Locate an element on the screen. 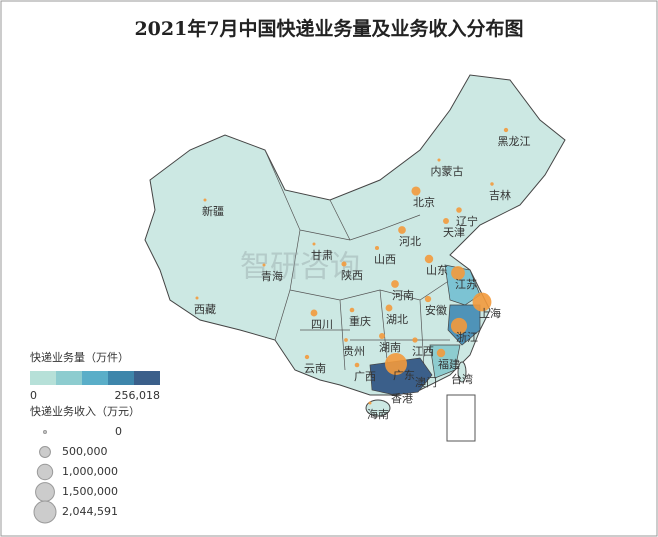 This screenshot has width=658, height=537. region-label: 江西 is located at coordinates (423, 351).